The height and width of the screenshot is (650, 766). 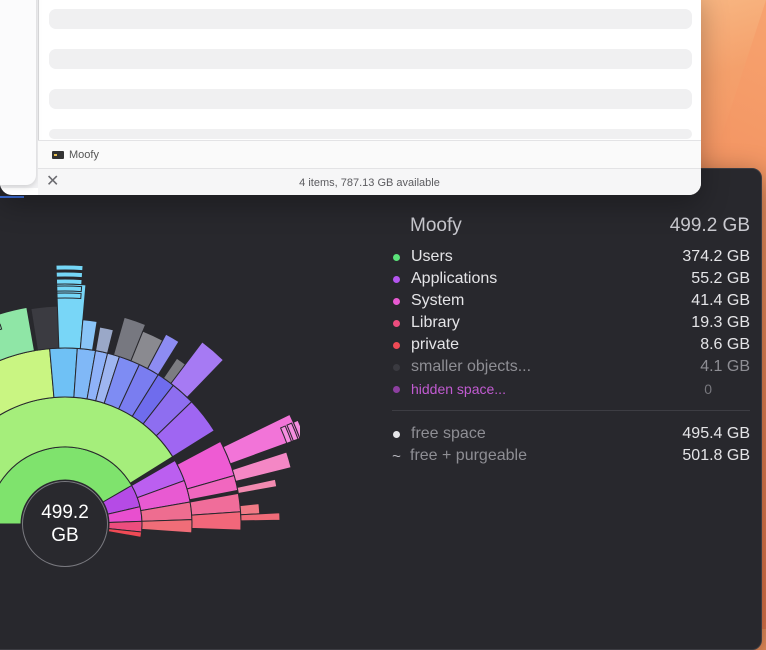 What do you see at coordinates (435, 344) in the screenshot?
I see `row-label: private` at bounding box center [435, 344].